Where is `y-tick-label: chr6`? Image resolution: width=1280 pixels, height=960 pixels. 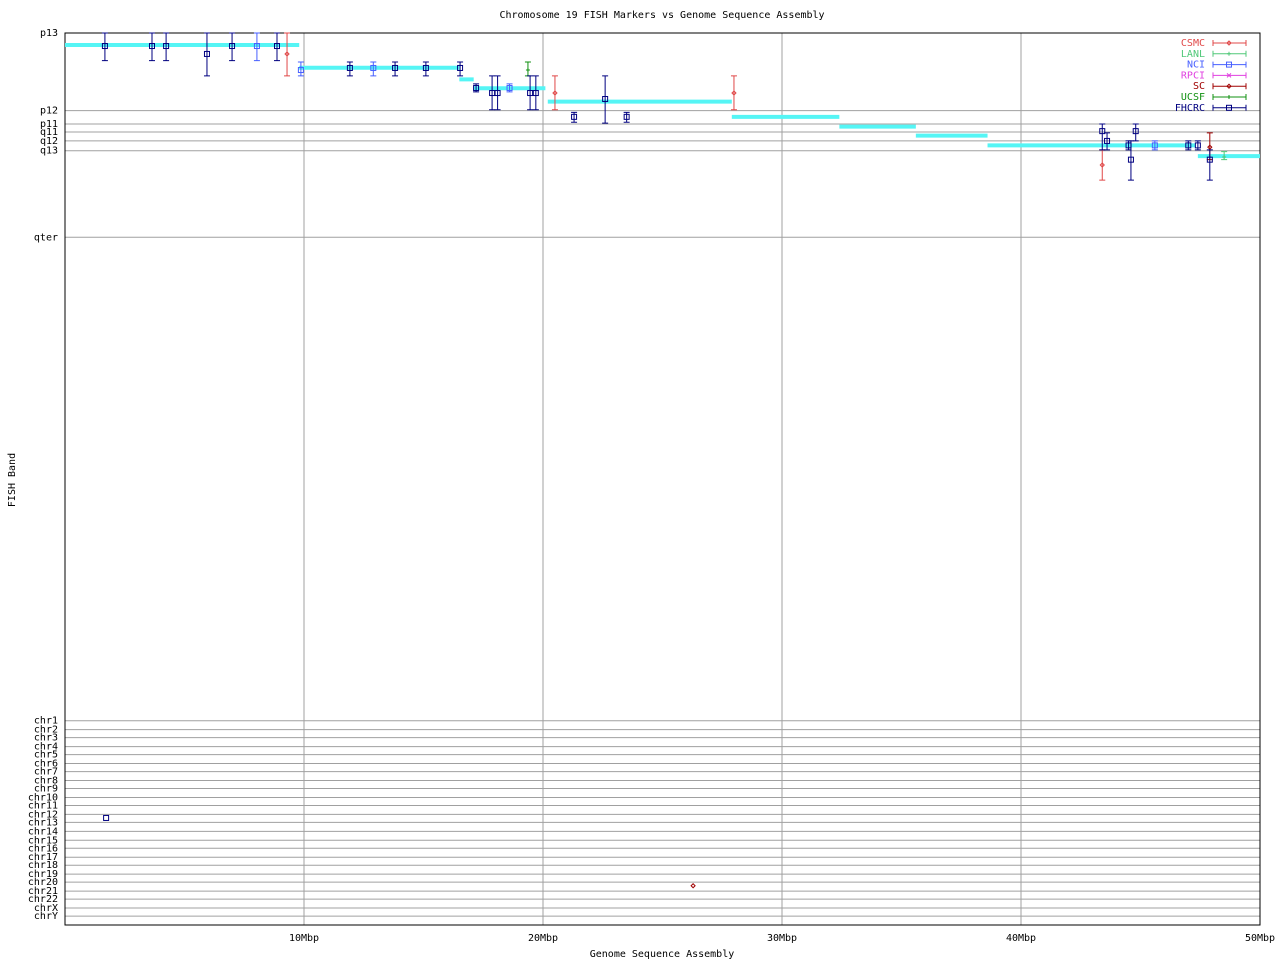 y-tick-label: chr6 is located at coordinates (46, 764).